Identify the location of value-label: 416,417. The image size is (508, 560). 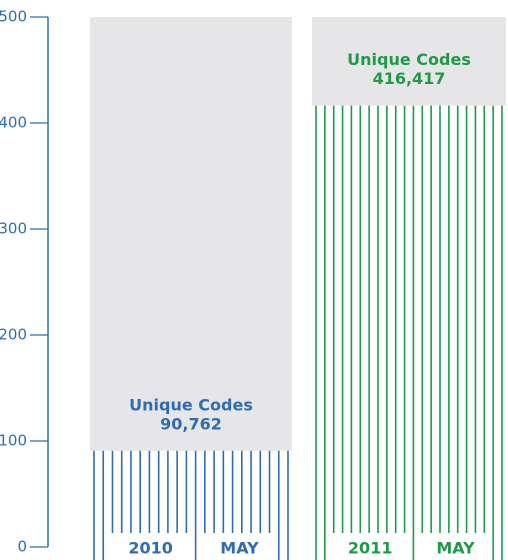
(409, 78).